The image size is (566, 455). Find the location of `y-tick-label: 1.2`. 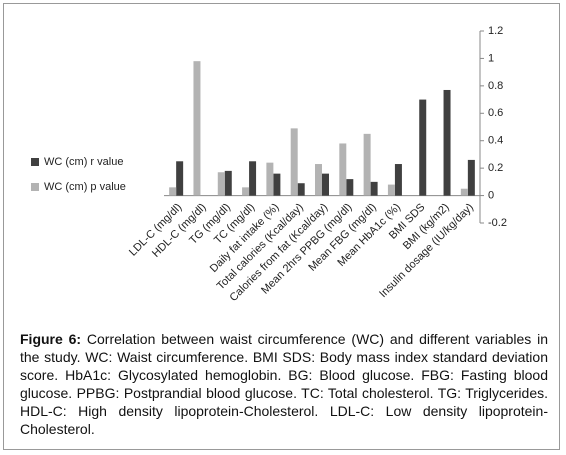

y-tick-label: 1.2 is located at coordinates (495, 31).